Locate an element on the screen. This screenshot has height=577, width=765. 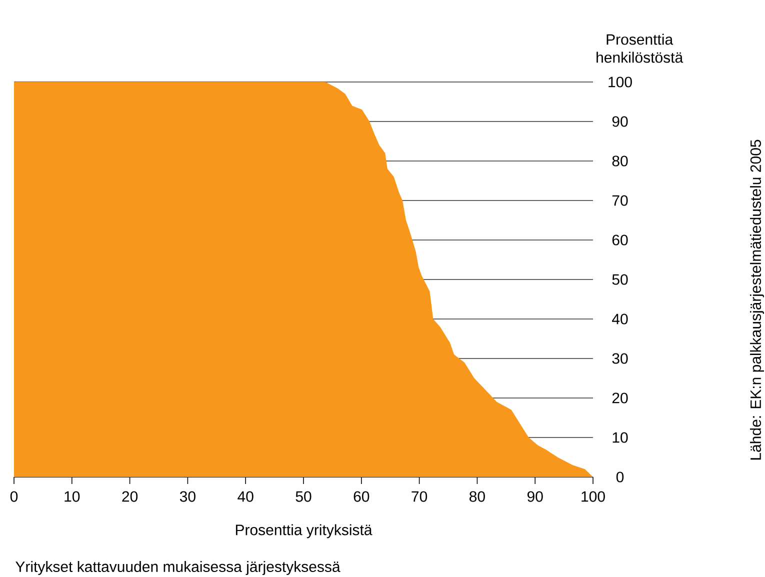
x-tick-label: 40 is located at coordinates (246, 496).